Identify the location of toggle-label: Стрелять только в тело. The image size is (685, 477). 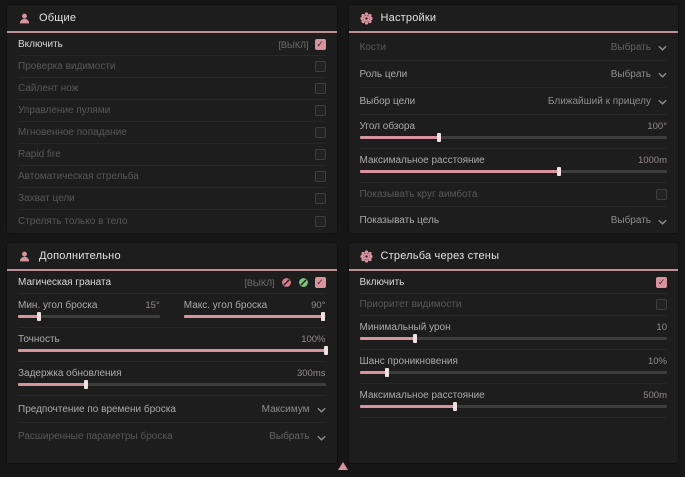
(73, 221).